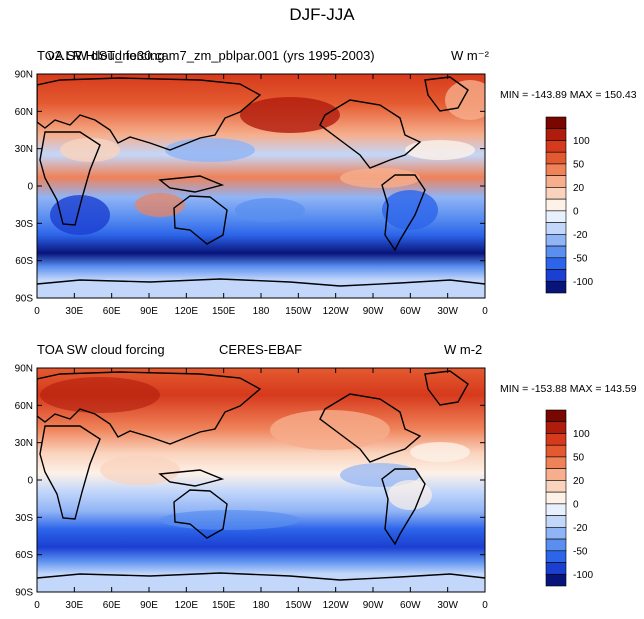  What do you see at coordinates (569, 498) in the screenshot?
I see `panel2-colorbar: 100 50 20 0 -20 -50 -100` at bounding box center [569, 498].